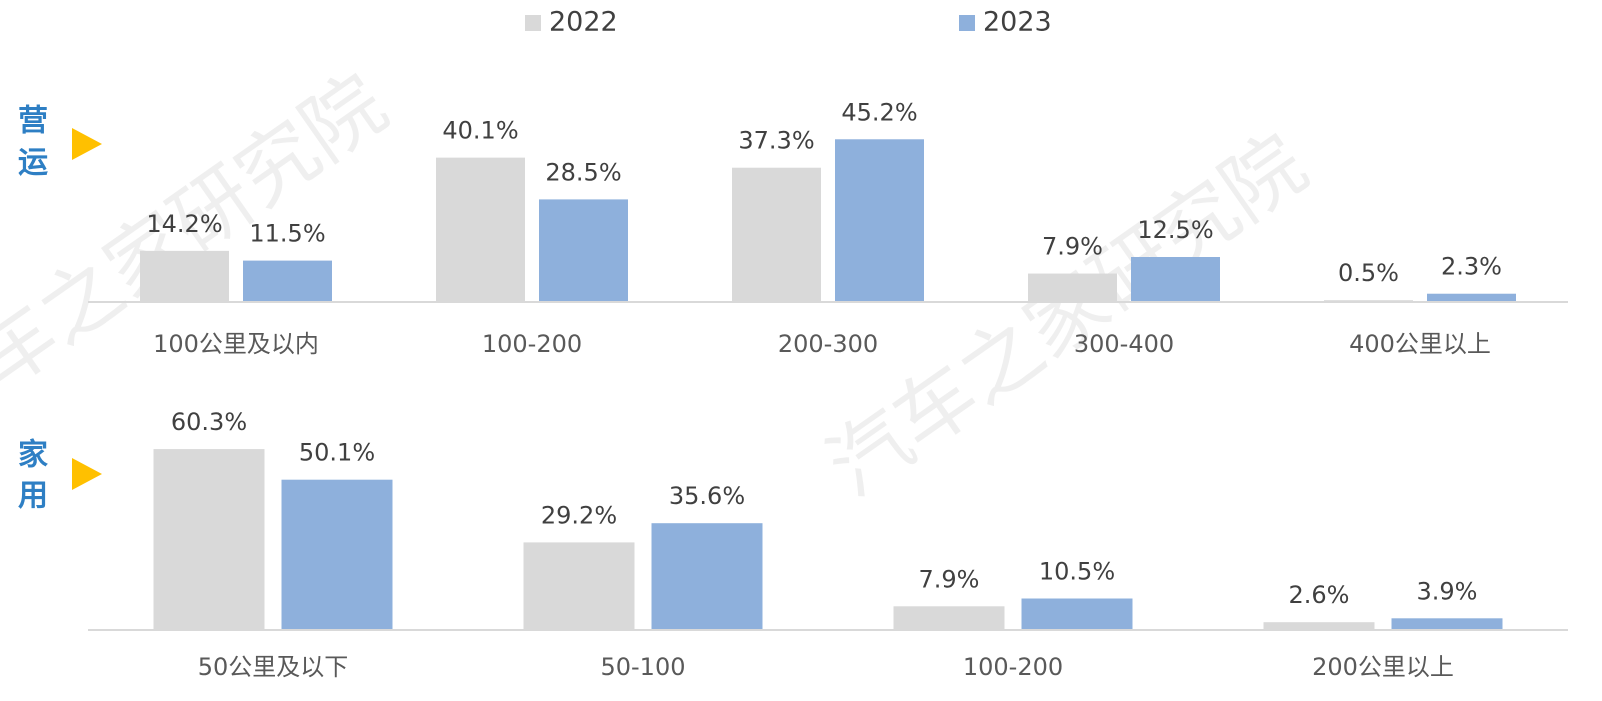  What do you see at coordinates (642, 667) in the screenshot?
I see `x-tick-label: 50-100` at bounding box center [642, 667].